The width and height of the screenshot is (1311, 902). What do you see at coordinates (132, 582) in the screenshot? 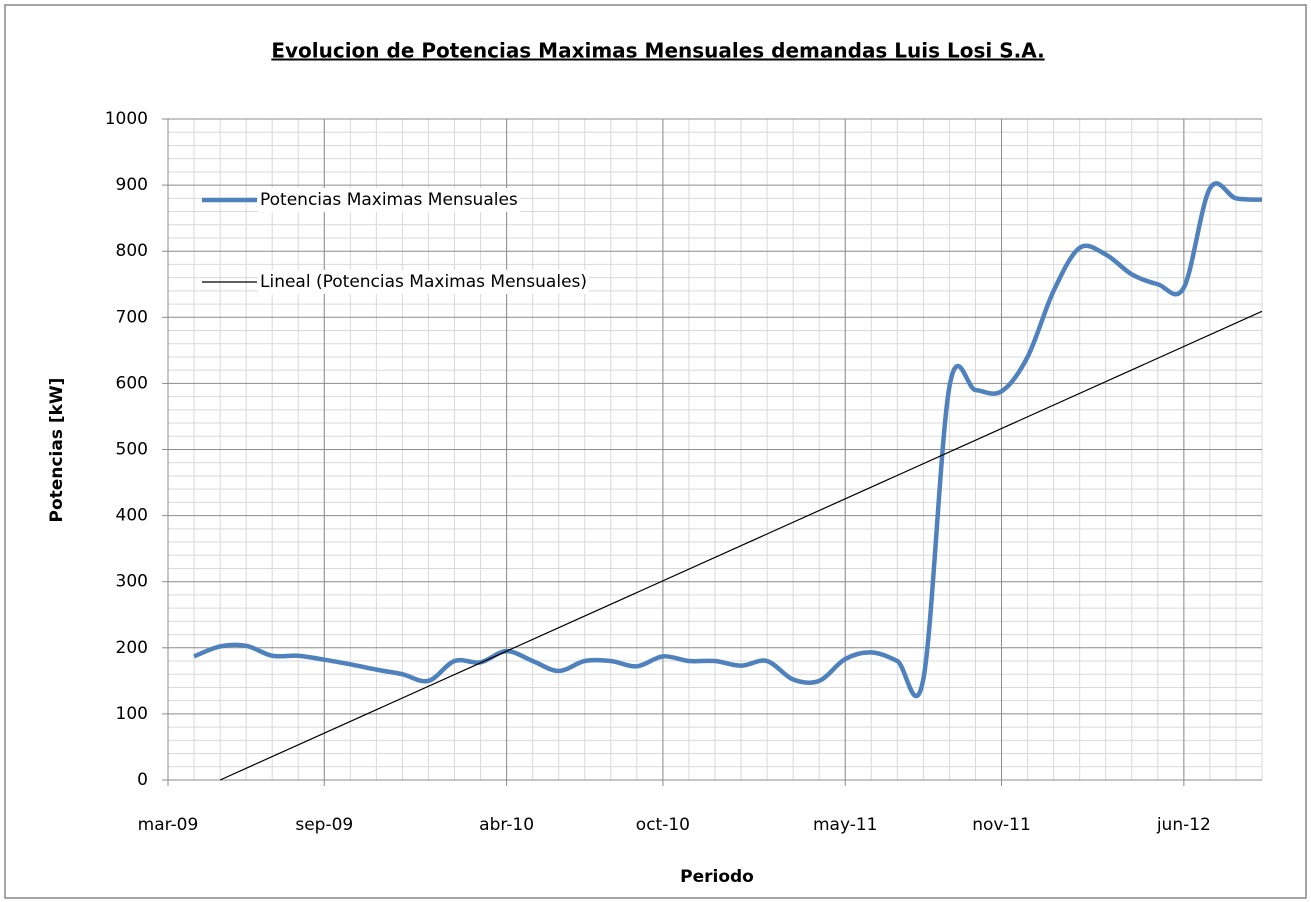
I see `y-tick-label: 300` at bounding box center [132, 582].